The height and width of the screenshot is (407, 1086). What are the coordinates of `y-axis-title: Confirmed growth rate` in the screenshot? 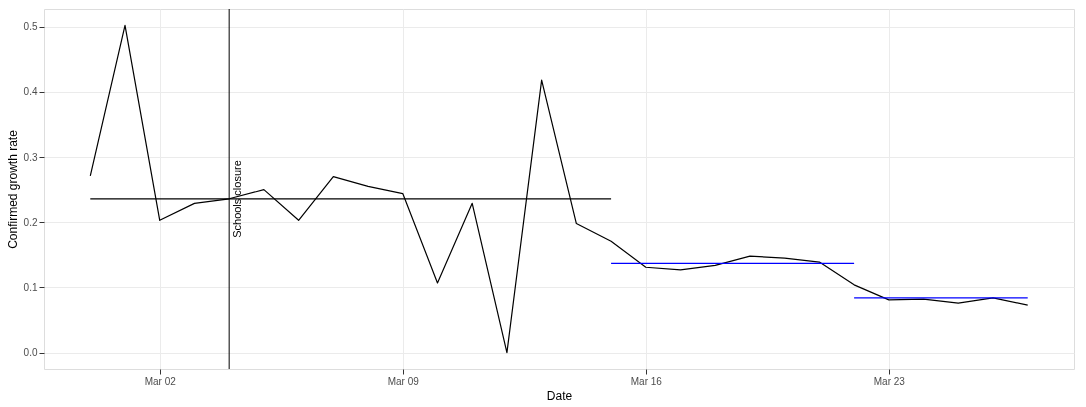 It's located at (12, 189).